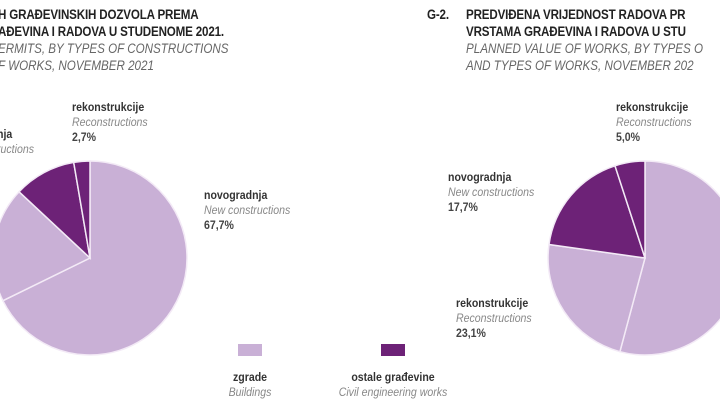  What do you see at coordinates (17, 141) in the screenshot?
I see `left-label-civil-new: nja ructions` at bounding box center [17, 141].